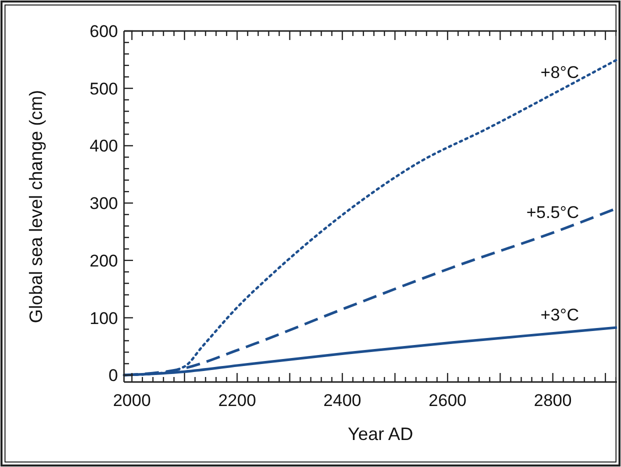 This screenshot has height=467, width=621. What do you see at coordinates (381, 434) in the screenshot?
I see `x-axis-title: Year AD` at bounding box center [381, 434].